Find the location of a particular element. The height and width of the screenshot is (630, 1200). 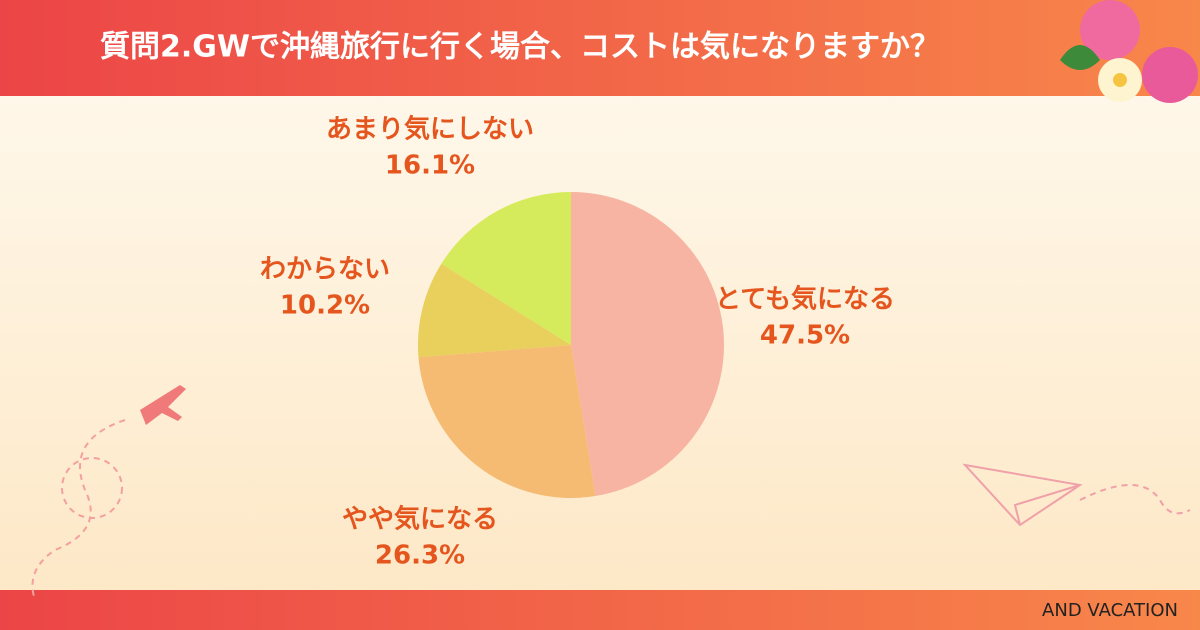

slice-value-label: 26.3% is located at coordinates (420, 556).